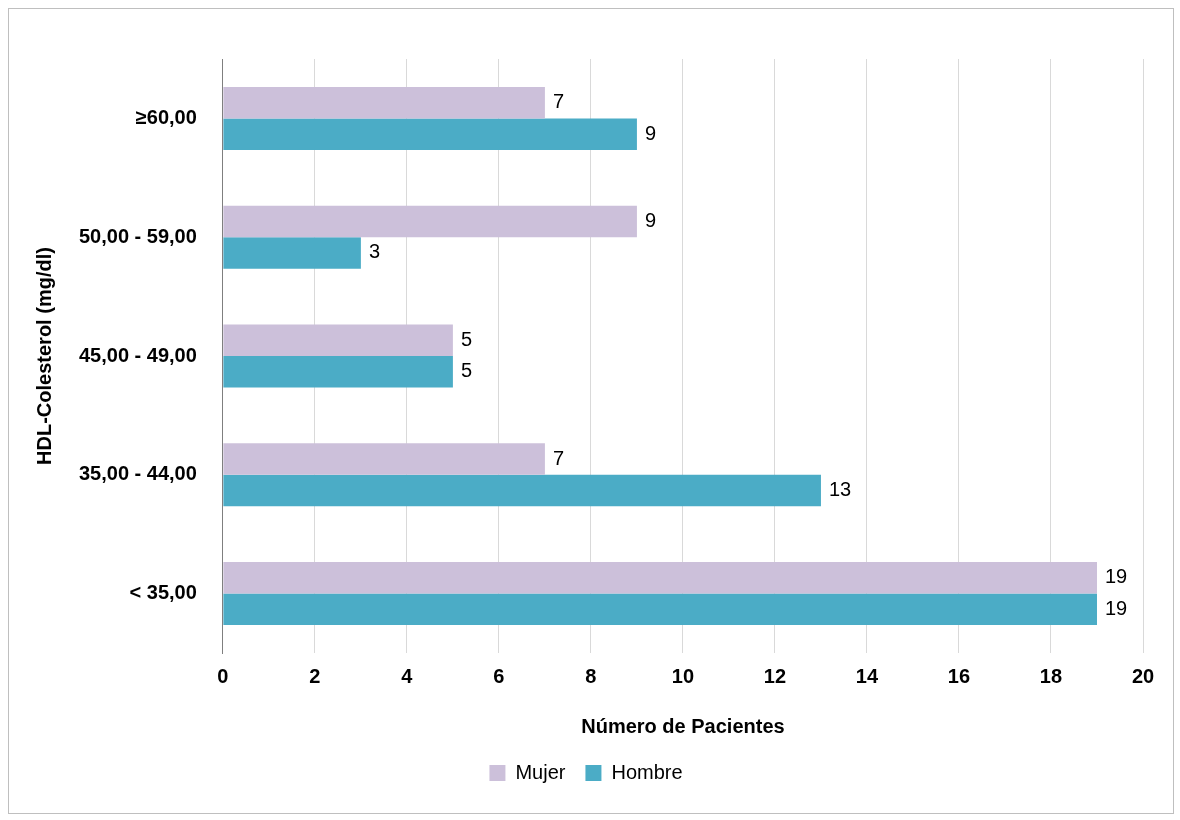 This screenshot has height=820, width=1180. What do you see at coordinates (499, 675) in the screenshot?
I see `x-tick-label: 6` at bounding box center [499, 675].